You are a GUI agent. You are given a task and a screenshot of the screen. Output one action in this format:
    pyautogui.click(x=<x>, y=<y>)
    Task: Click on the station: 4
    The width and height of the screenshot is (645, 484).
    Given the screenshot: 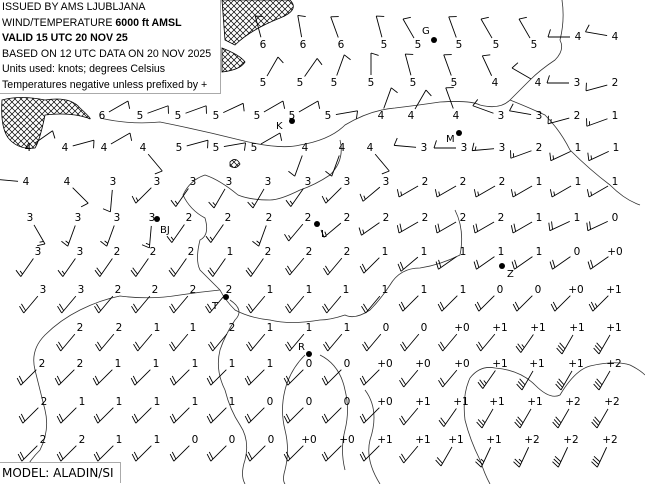 What is the action you would take?
    pyautogui.click(x=151, y=158)
    